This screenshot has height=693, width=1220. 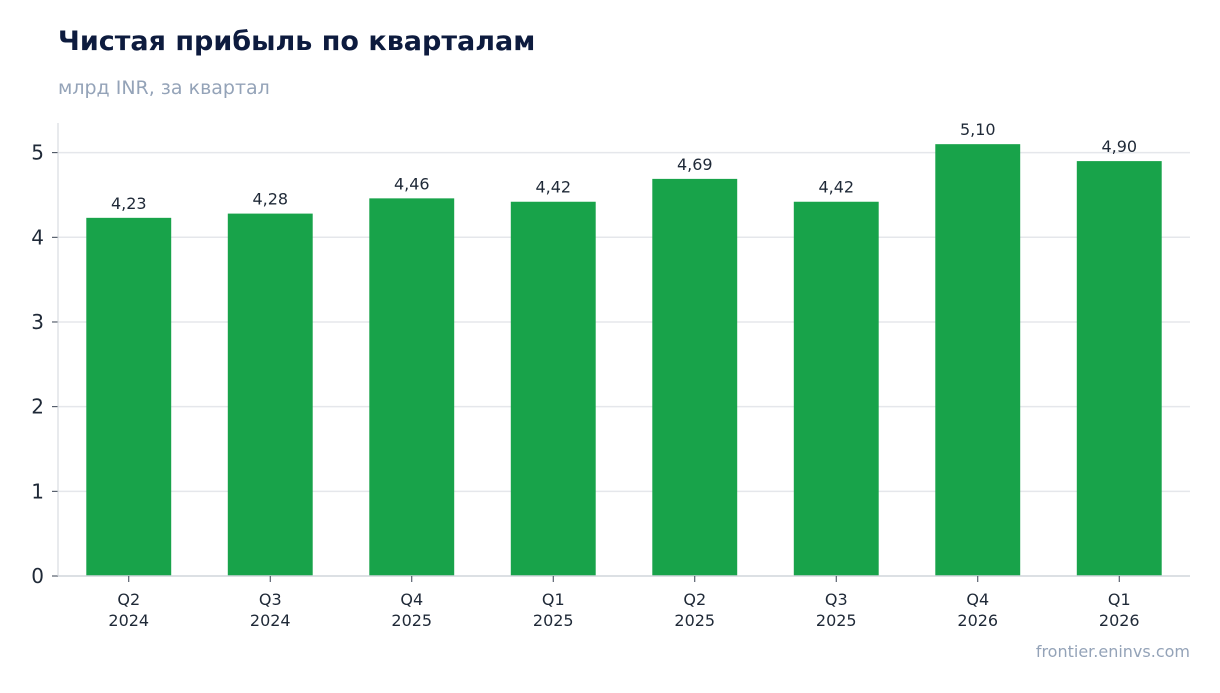 What do you see at coordinates (695, 164) in the screenshot?
I see `data-label: 4,69` at bounding box center [695, 164].